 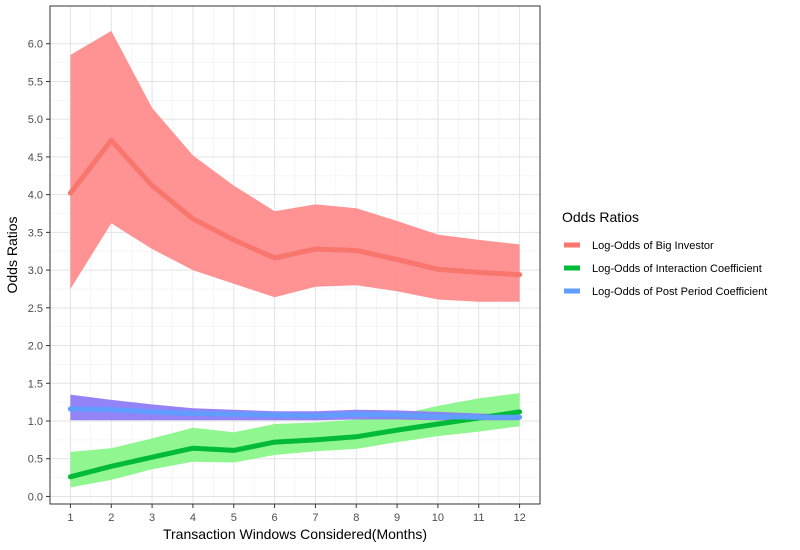 I want to click on y-tick-label: 5.5, so click(x=35, y=82).